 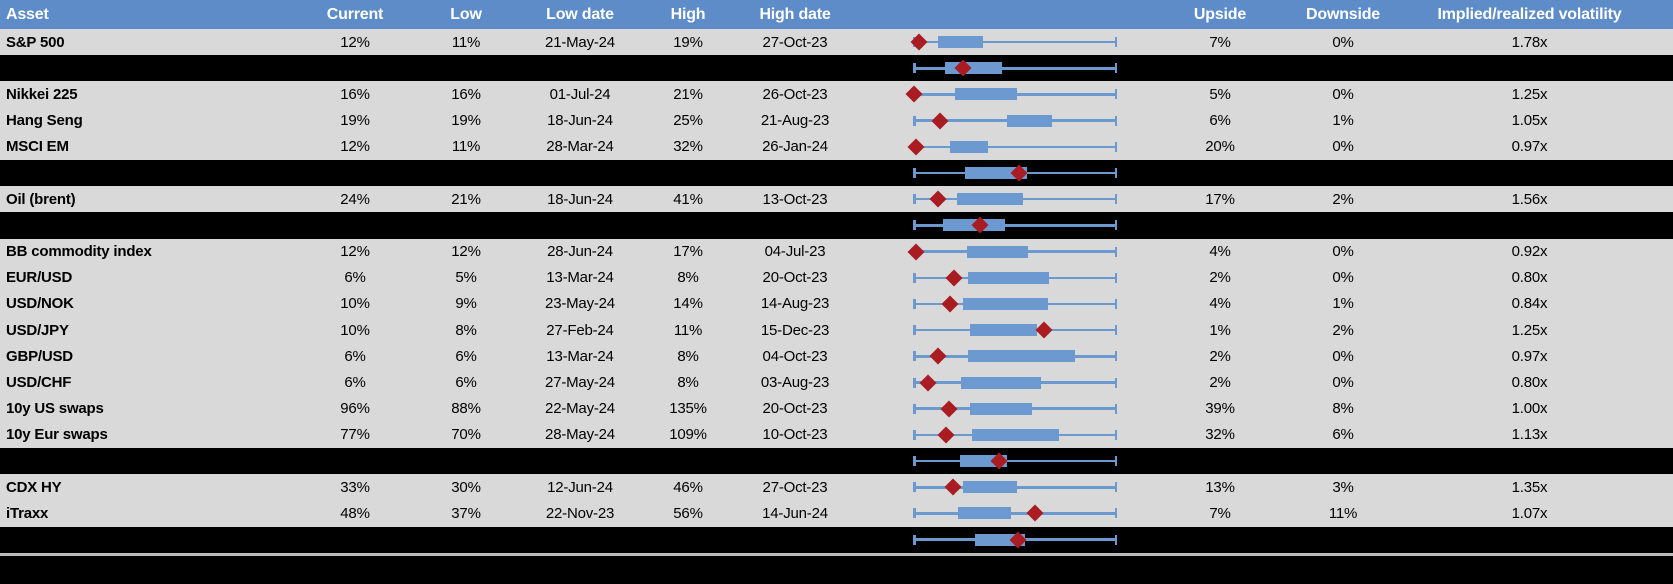 What do you see at coordinates (1529, 409) in the screenshot?
I see `implied-realized-cell: 1.00x` at bounding box center [1529, 409].